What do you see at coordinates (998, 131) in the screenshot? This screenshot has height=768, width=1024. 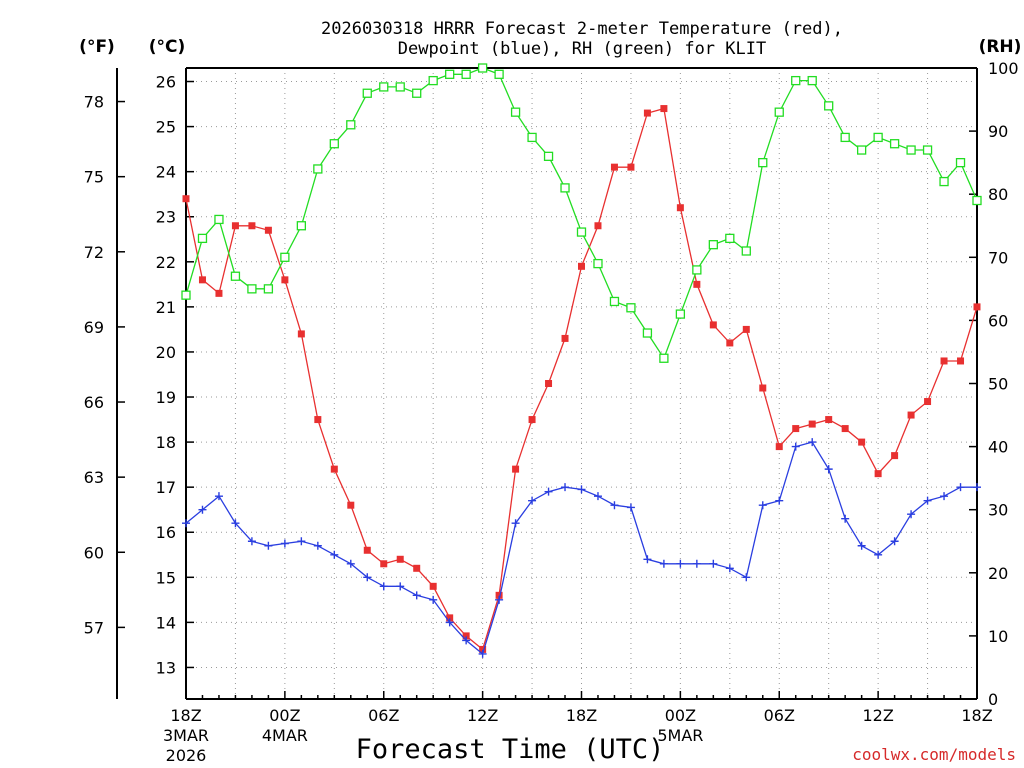 I see `rh-tick-label: 90` at bounding box center [998, 131].